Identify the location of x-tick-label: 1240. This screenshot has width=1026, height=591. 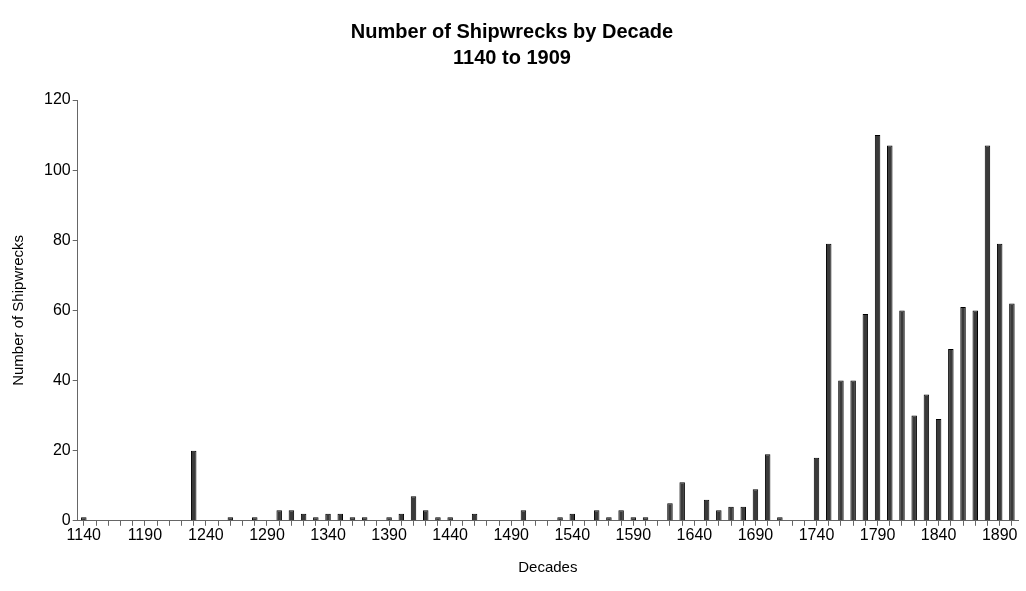
(206, 534).